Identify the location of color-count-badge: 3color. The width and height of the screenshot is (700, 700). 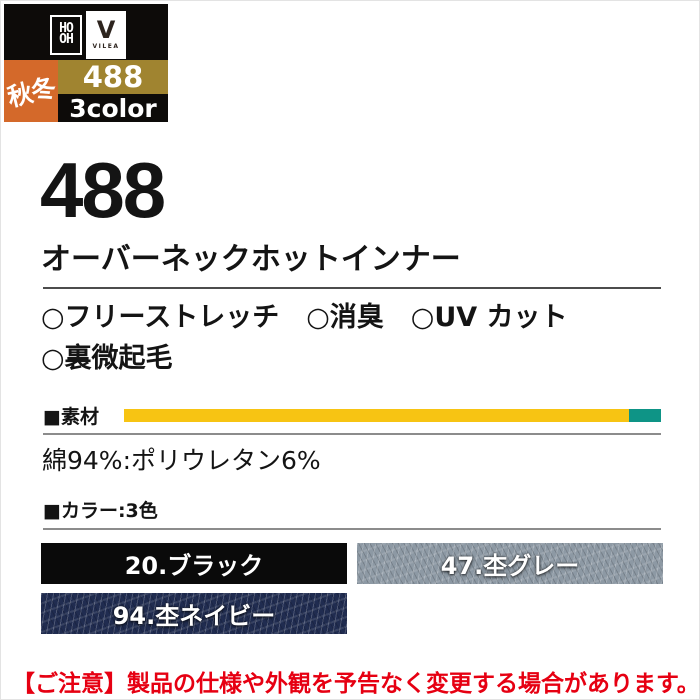
(113, 108).